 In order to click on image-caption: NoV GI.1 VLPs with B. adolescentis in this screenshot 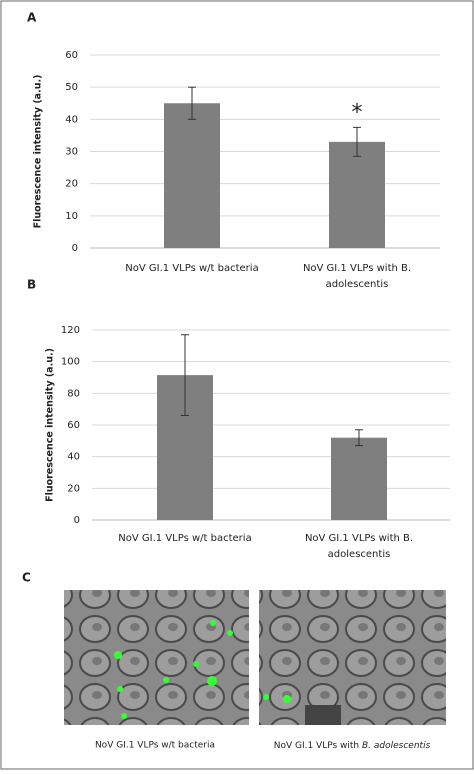, I will do `click(352, 746)`.